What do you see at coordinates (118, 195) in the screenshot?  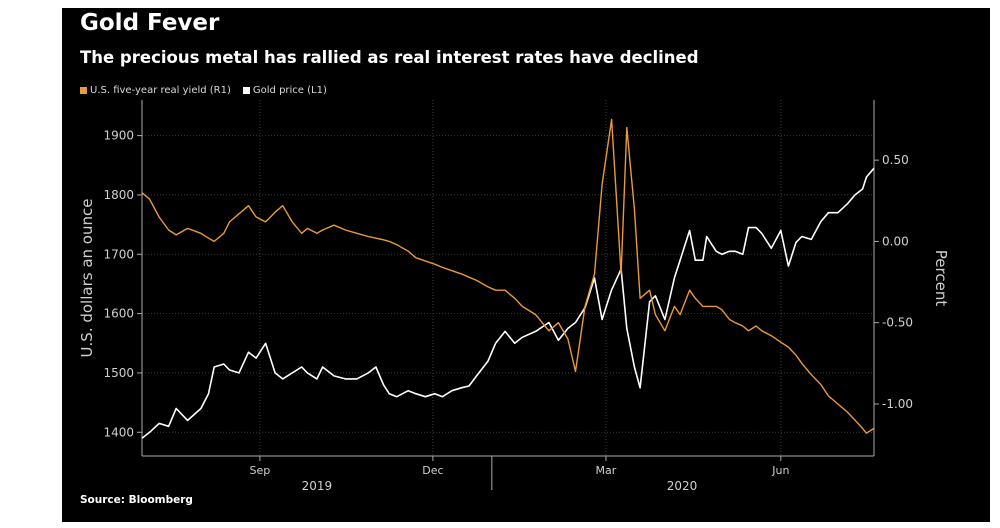 I see `left-tick-label: 1800` at bounding box center [118, 195].